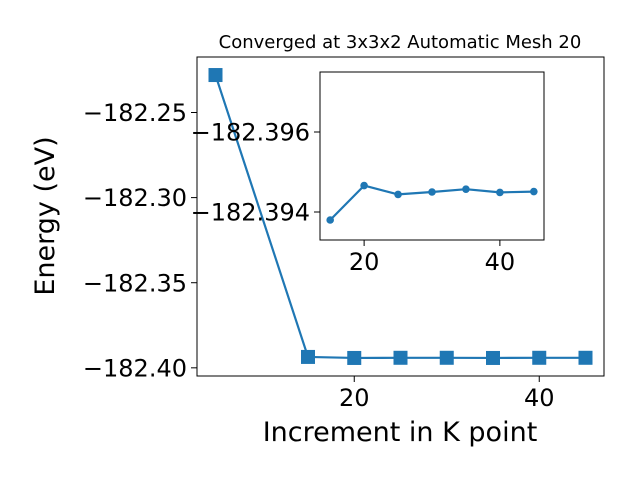  Describe the element at coordinates (255, 173) in the screenshot. I see `inset-y-ticks: −182.396 −182.394` at that location.